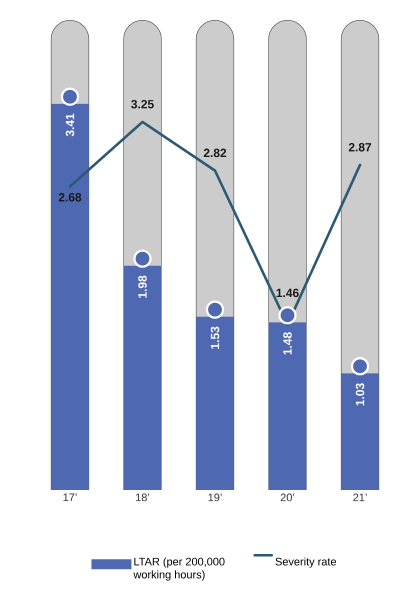 The image size is (410, 591). Describe the element at coordinates (215, 498) in the screenshot. I see `x-tick-label: 19’` at that location.